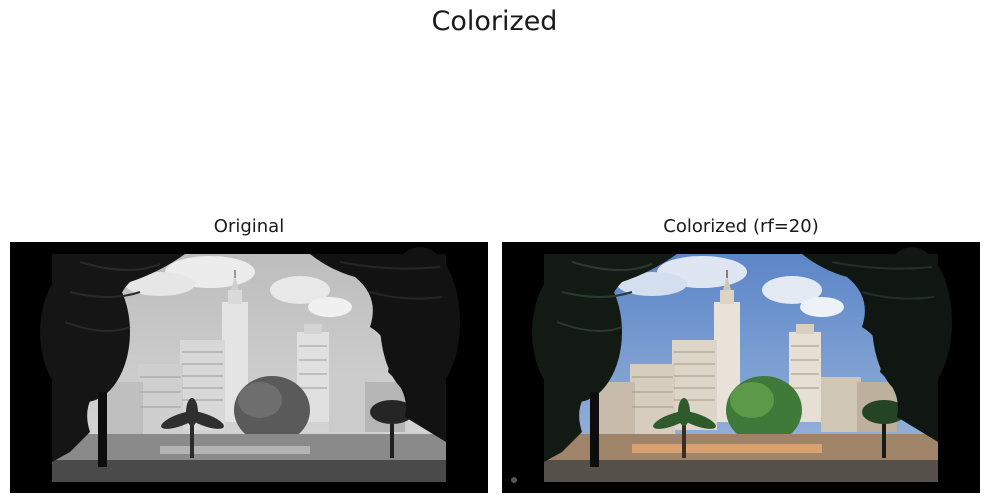 This screenshot has width=989, height=502. What do you see at coordinates (741, 226) in the screenshot?
I see `colorized-panel-title: Colorized (rf=20)` at bounding box center [741, 226].